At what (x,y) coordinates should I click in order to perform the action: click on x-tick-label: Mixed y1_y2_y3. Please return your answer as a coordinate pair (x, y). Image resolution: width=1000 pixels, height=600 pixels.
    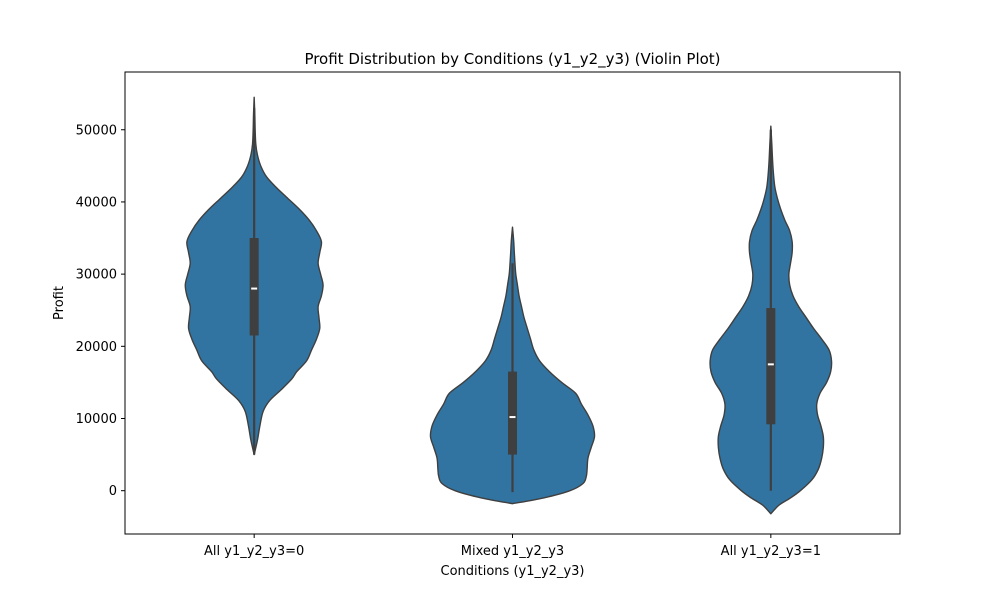
    Looking at the image, I should click on (512, 551).